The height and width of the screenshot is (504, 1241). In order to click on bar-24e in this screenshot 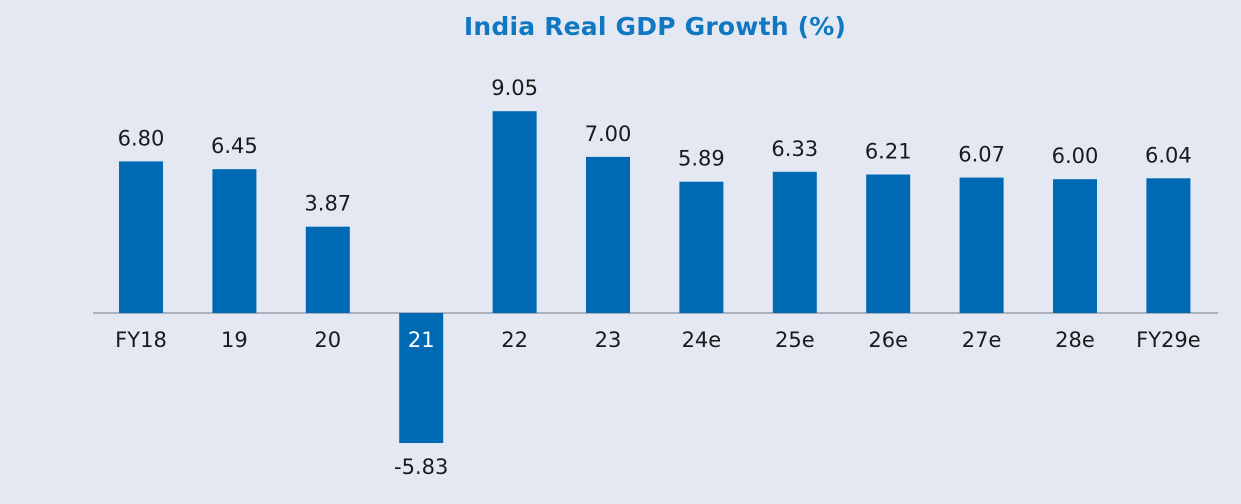, I will do `click(701, 247)`.